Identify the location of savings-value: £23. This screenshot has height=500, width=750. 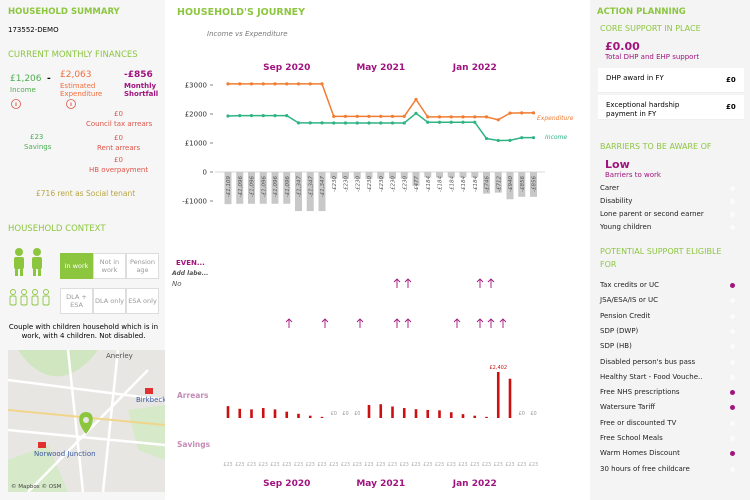
(37, 137).